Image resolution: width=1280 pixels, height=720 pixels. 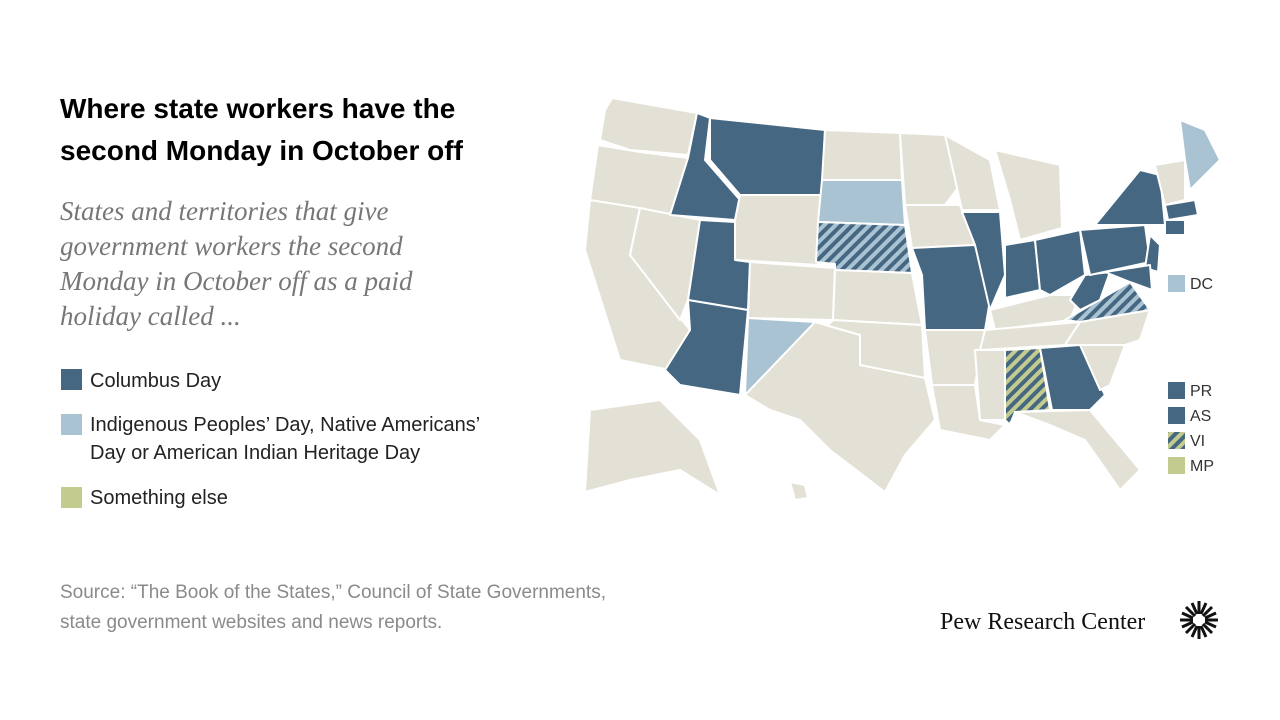 What do you see at coordinates (1197, 441) in the screenshot?
I see `territory-label: VI` at bounding box center [1197, 441].